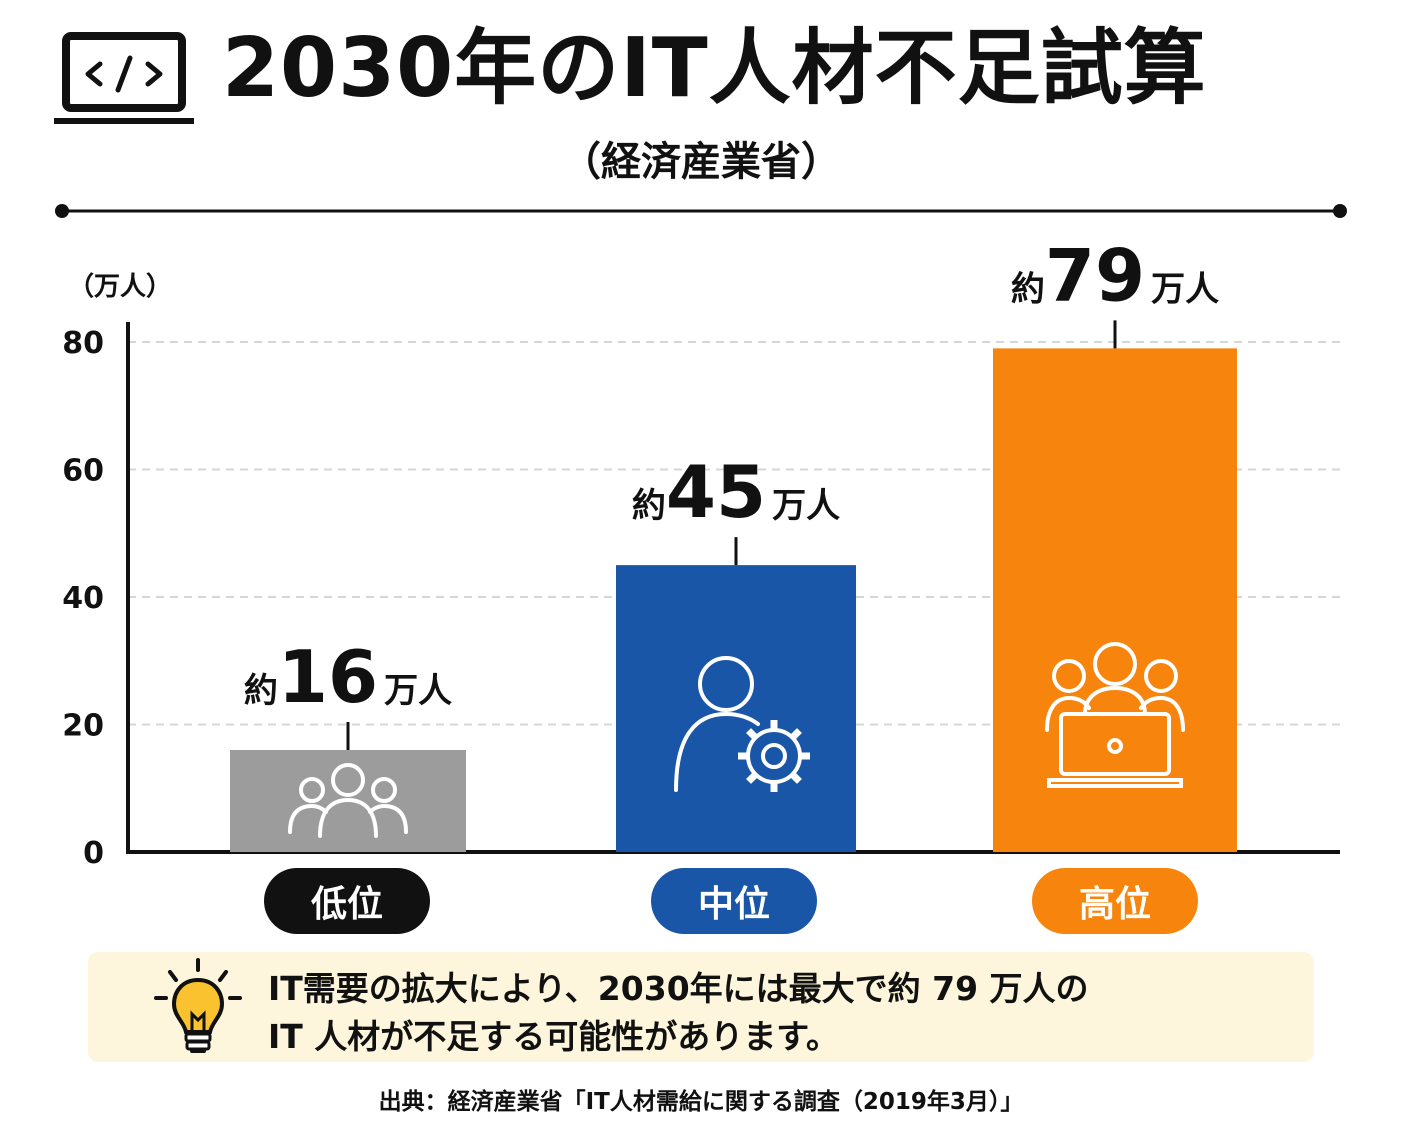 The height and width of the screenshot is (1122, 1402). Describe the element at coordinates (553, 1036) in the screenshot. I see `note-line-2: IT 人材が不足する可能性があります。` at that location.